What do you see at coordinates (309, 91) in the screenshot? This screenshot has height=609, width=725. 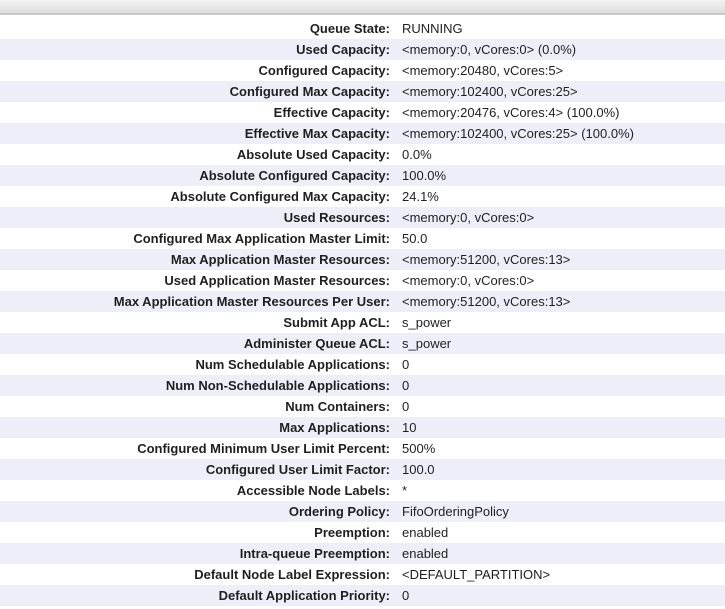 I see `row-label: Configured Max Capacity:` at bounding box center [309, 91].